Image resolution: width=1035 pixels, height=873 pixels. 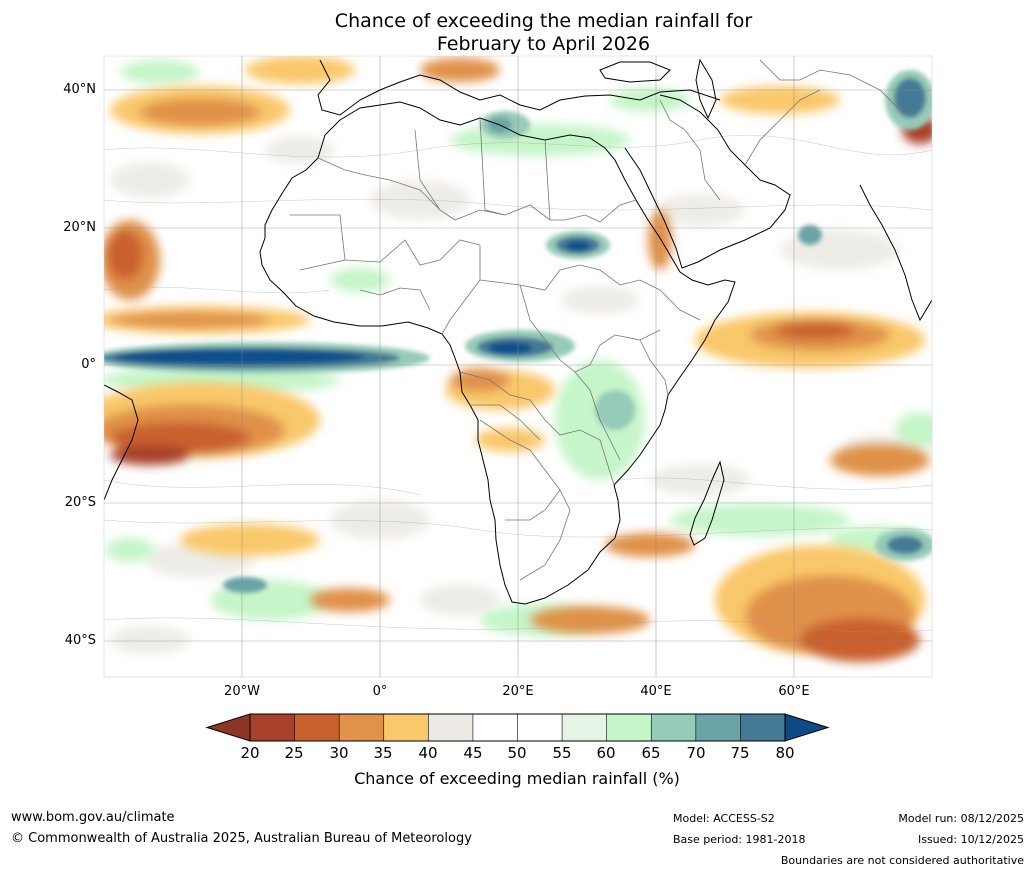 What do you see at coordinates (794, 691) in the screenshot?
I see `lon-label-60e: 60°E` at bounding box center [794, 691].